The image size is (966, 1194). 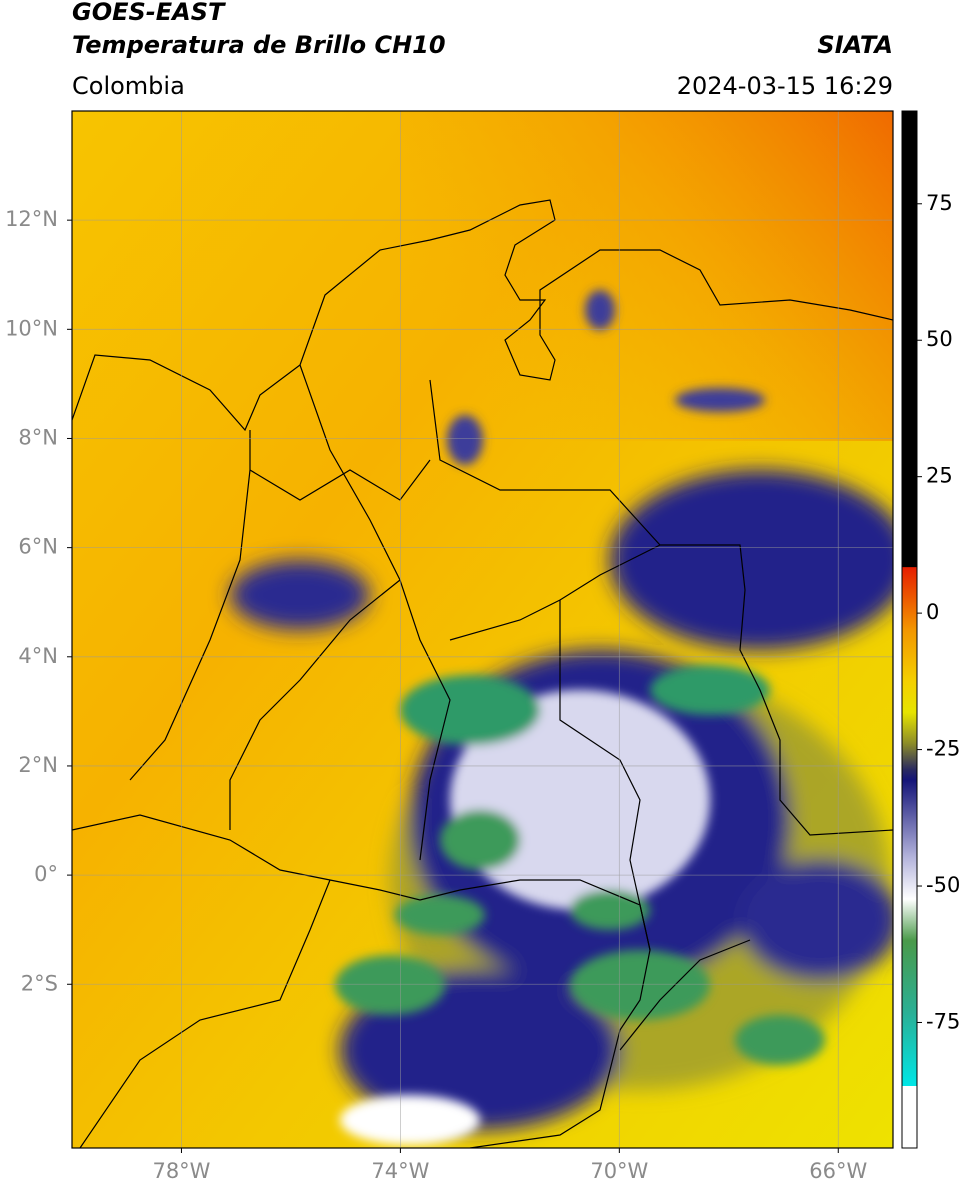 What do you see at coordinates (943, 885) in the screenshot?
I see `colorbar-tick-label: -50` at bounding box center [943, 885].